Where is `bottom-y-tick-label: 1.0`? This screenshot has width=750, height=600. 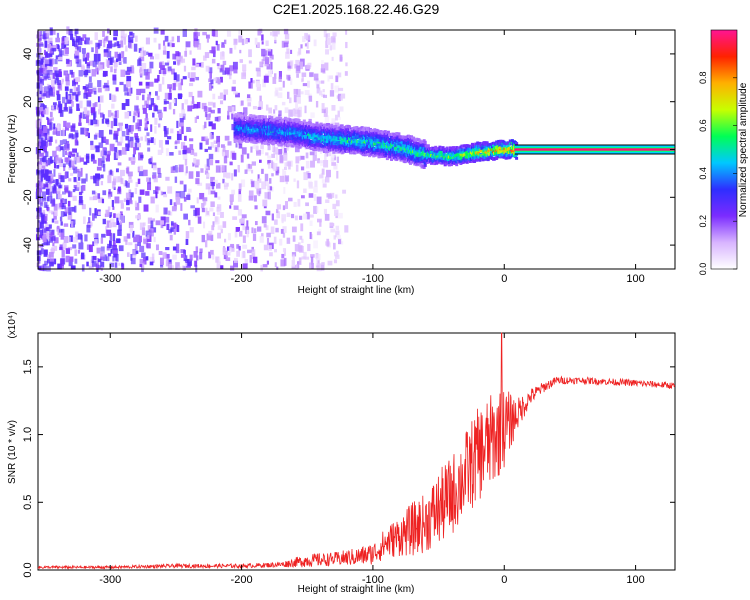
bottom-y-tick-label: 1.0 is located at coordinates (28, 434).